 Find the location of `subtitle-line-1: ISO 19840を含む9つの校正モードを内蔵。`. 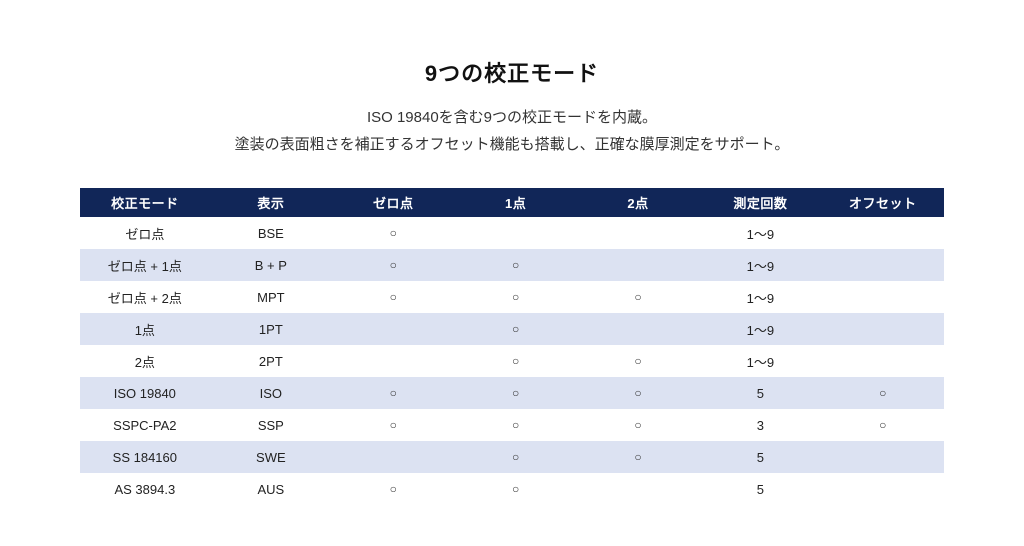

subtitle-line-1: ISO 19840を含む9つの校正モードを内蔵。 is located at coordinates (512, 117).